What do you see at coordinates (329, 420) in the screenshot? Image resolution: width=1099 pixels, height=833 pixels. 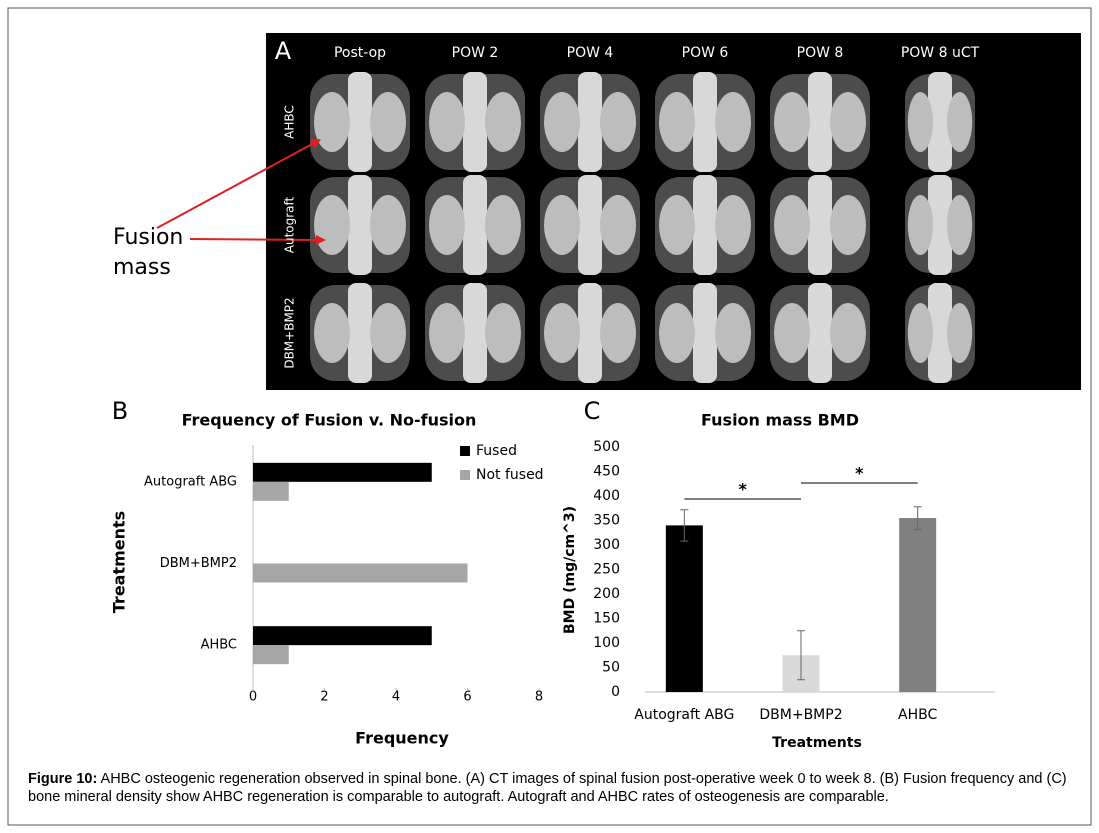 I see `chart-title: Frequency of Fusion v. No-fusion` at bounding box center [329, 420].